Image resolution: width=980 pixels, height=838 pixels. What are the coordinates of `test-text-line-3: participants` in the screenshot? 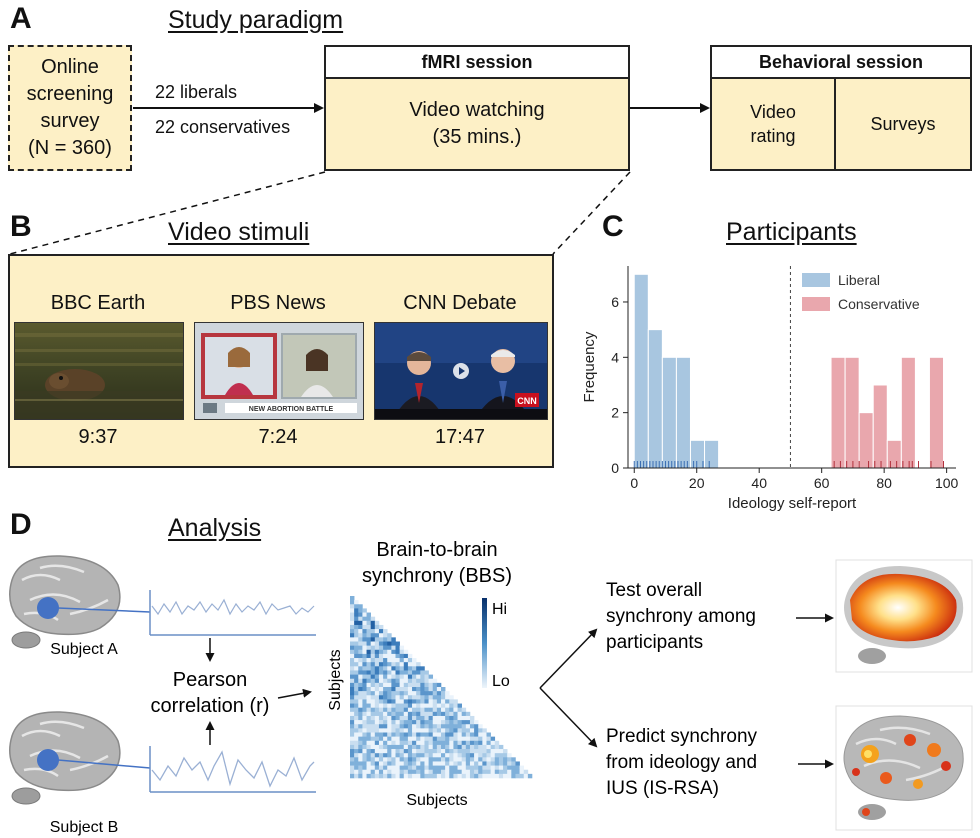 It's located at (654, 642).